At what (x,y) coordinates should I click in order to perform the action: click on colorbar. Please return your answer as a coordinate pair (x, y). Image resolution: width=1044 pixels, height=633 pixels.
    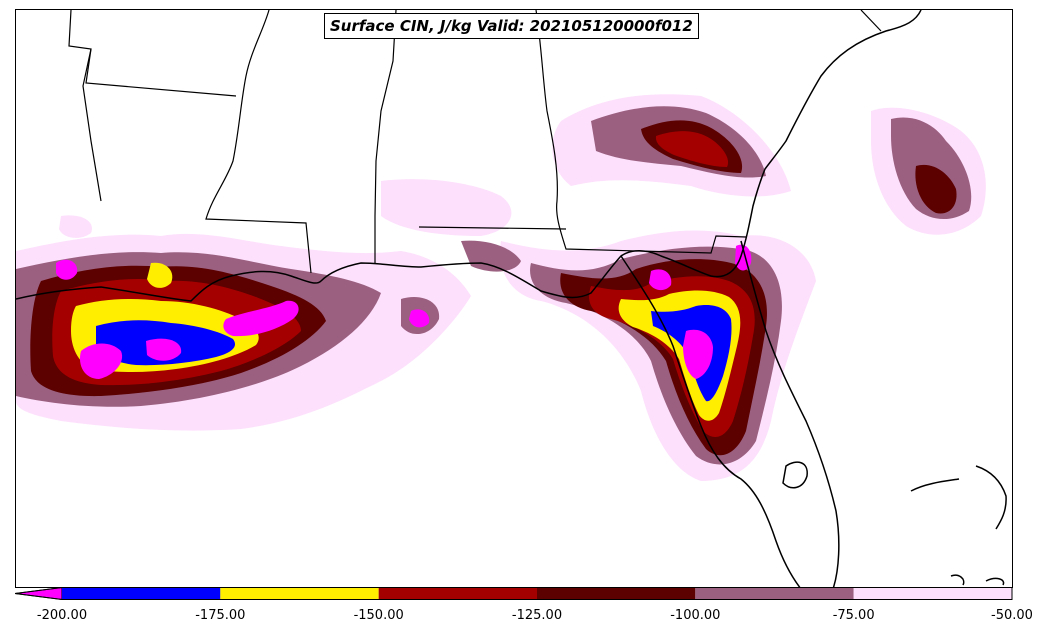
    Looking at the image, I should click on (514, 593).